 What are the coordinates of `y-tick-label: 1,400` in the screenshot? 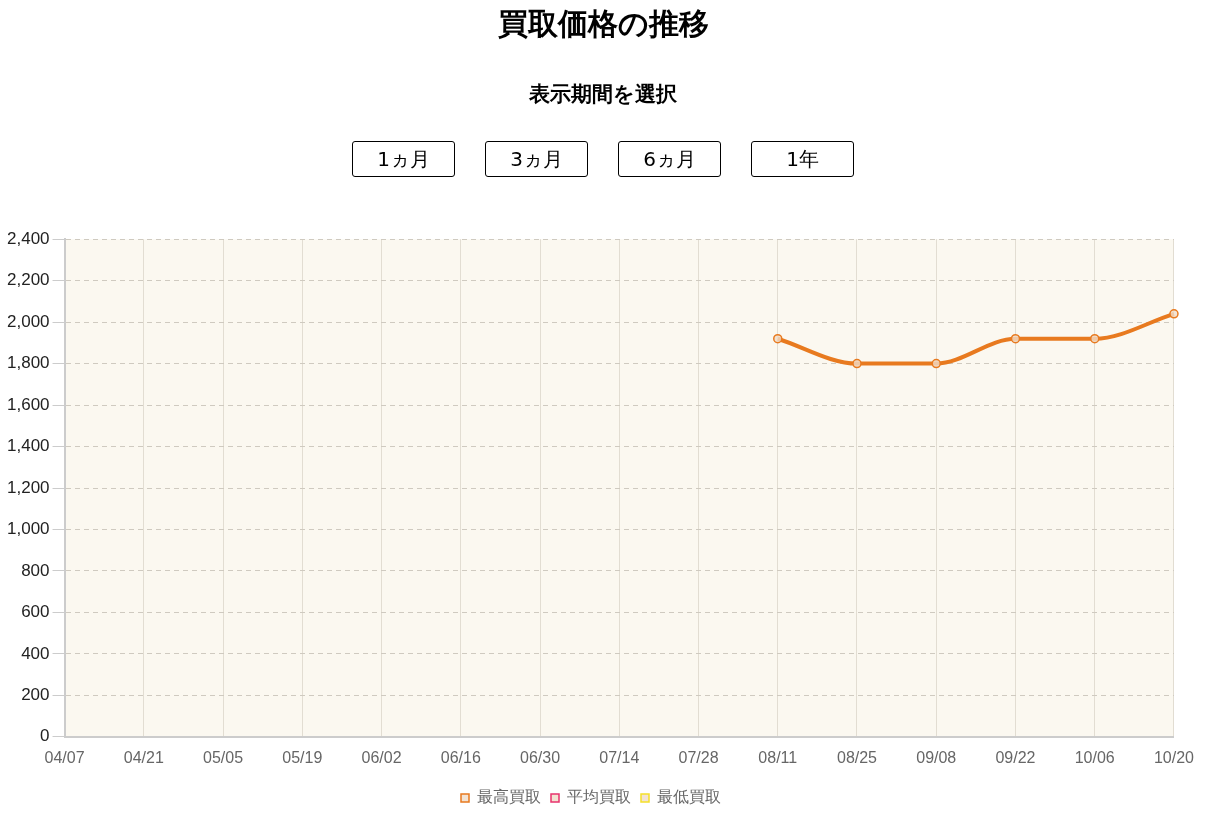 It's located at (28, 446).